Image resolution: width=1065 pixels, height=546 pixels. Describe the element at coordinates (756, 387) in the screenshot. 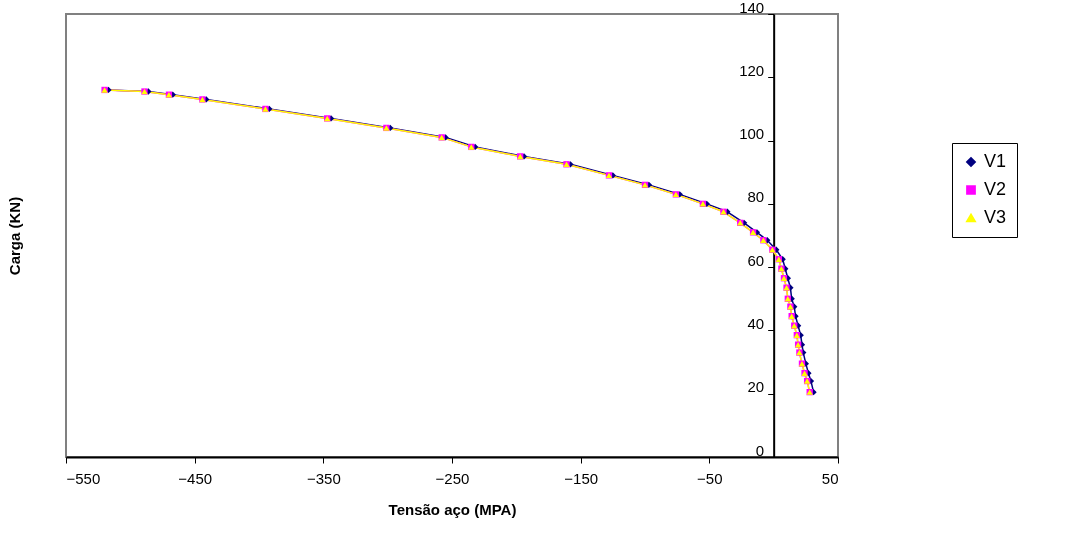

I see `y-tick-label: 20` at that location.